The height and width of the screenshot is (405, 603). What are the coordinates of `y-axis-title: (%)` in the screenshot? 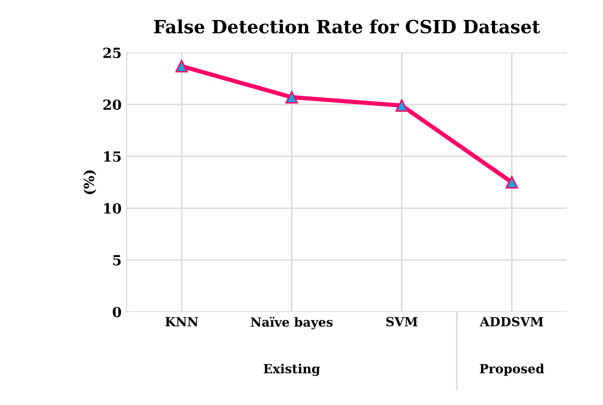 It's located at (89, 182).